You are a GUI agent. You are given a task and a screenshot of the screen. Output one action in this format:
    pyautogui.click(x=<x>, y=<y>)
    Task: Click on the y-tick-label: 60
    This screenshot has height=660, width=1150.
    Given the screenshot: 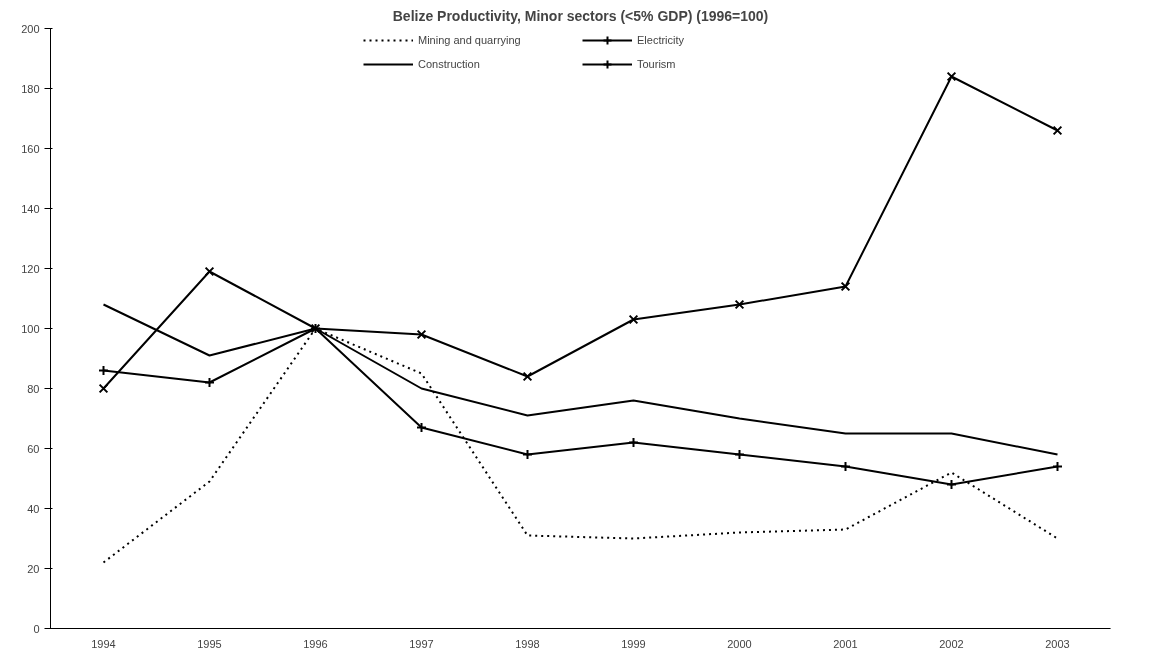 What is the action you would take?
    pyautogui.click(x=33, y=448)
    